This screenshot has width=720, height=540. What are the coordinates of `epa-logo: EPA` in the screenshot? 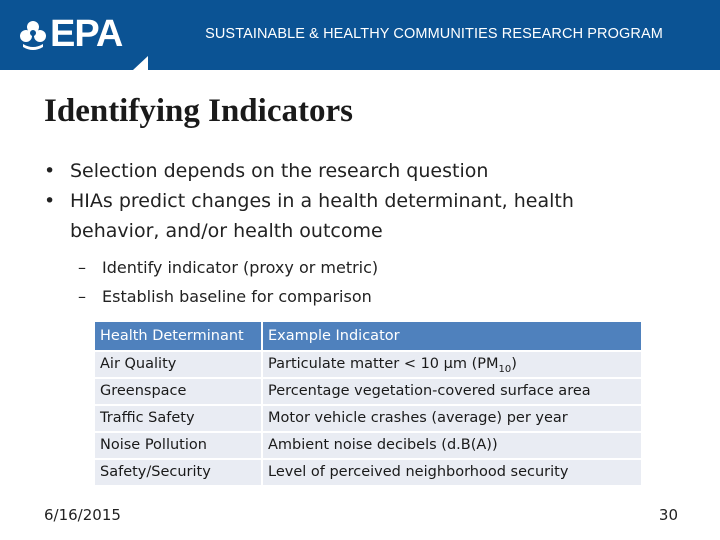 It's located at (74, 35).